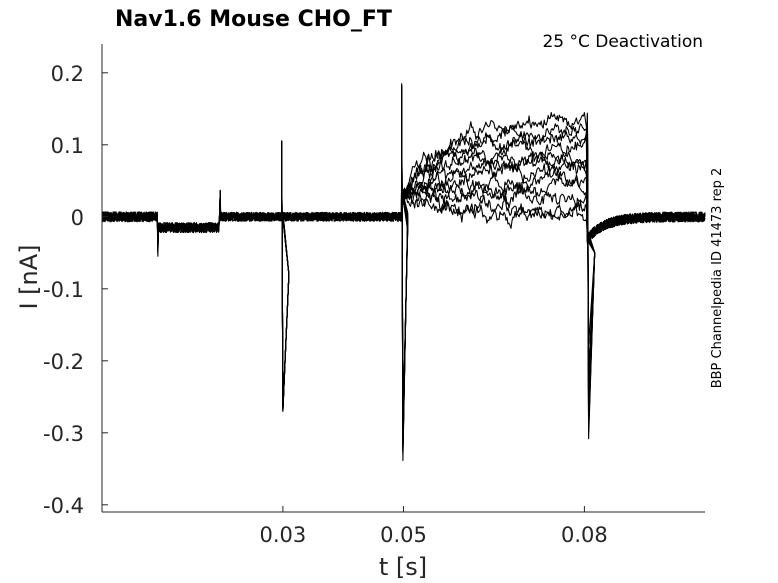 This screenshot has height=583, width=778. Describe the element at coordinates (63, 434) in the screenshot. I see `y-tick-label: -0.3` at that location.